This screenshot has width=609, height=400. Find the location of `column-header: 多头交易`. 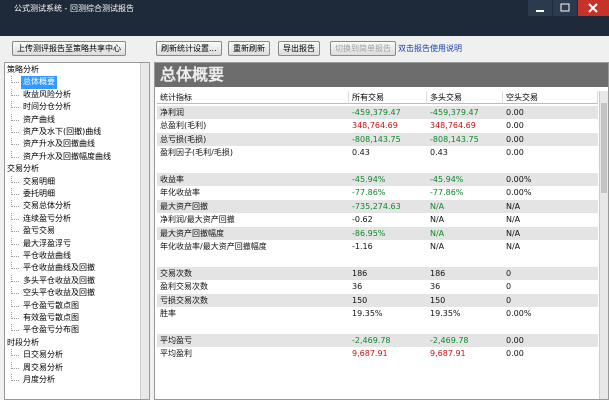

column-header: 多头交易 is located at coordinates (465, 98).